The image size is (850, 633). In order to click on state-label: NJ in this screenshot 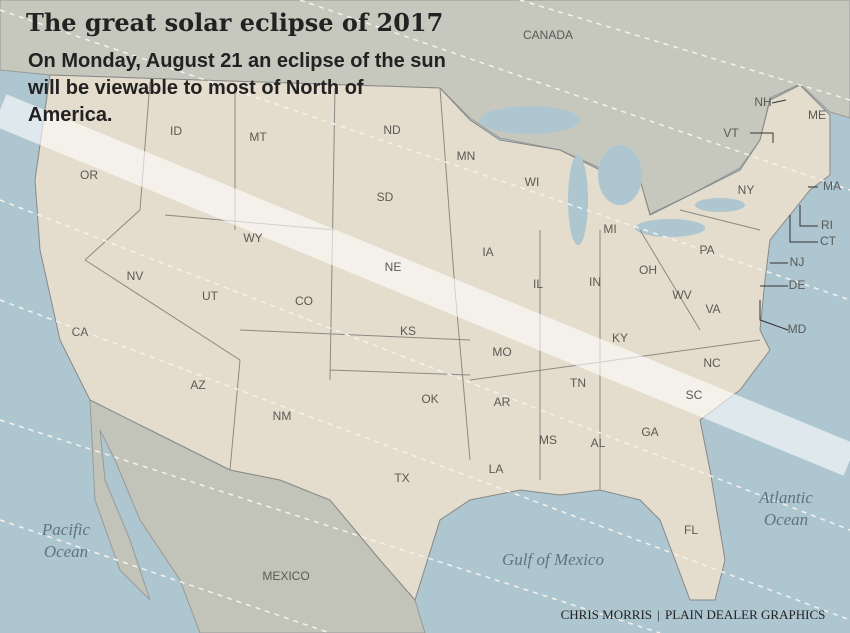, I will do `click(797, 262)`.